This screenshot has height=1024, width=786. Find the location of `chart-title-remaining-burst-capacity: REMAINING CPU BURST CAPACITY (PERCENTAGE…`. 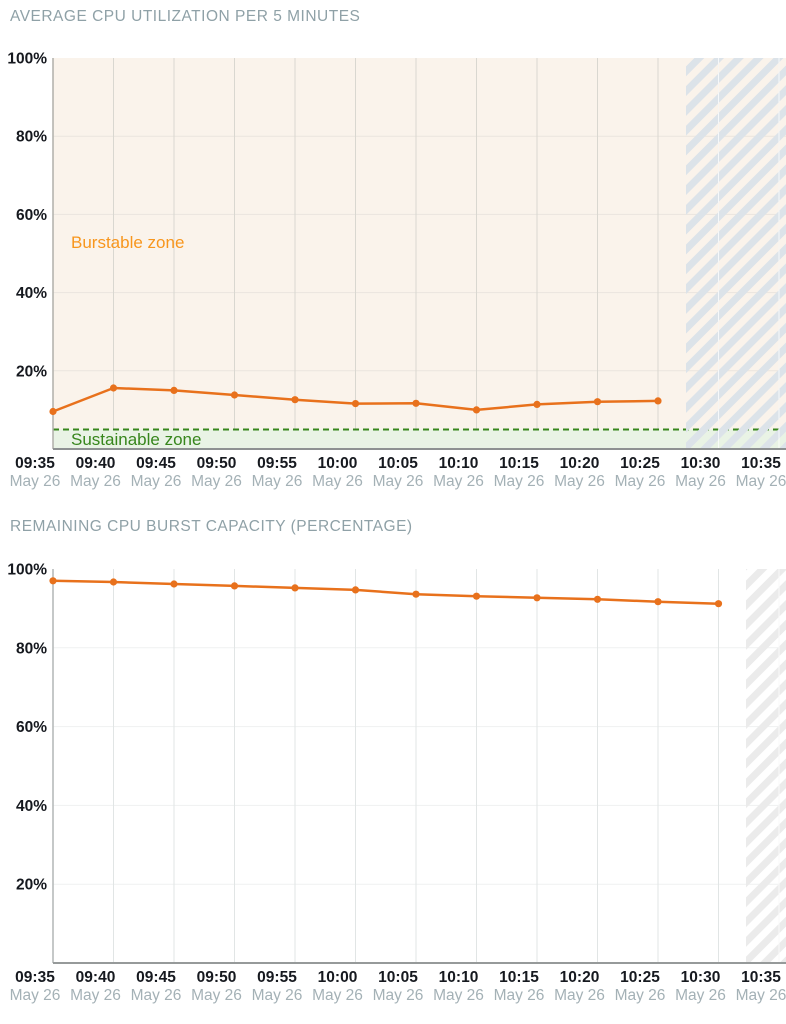

chart-title-remaining-burst-capacity: REMAINING CPU BURST CAPACITY (PERCENTAGE… is located at coordinates (211, 526).